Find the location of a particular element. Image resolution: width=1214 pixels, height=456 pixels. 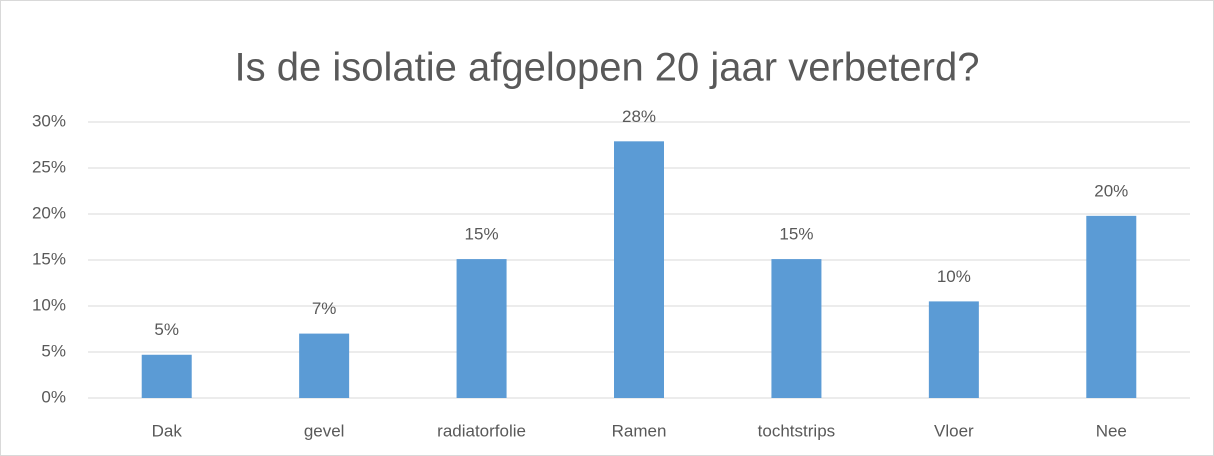

value-label: 20% is located at coordinates (1111, 190).